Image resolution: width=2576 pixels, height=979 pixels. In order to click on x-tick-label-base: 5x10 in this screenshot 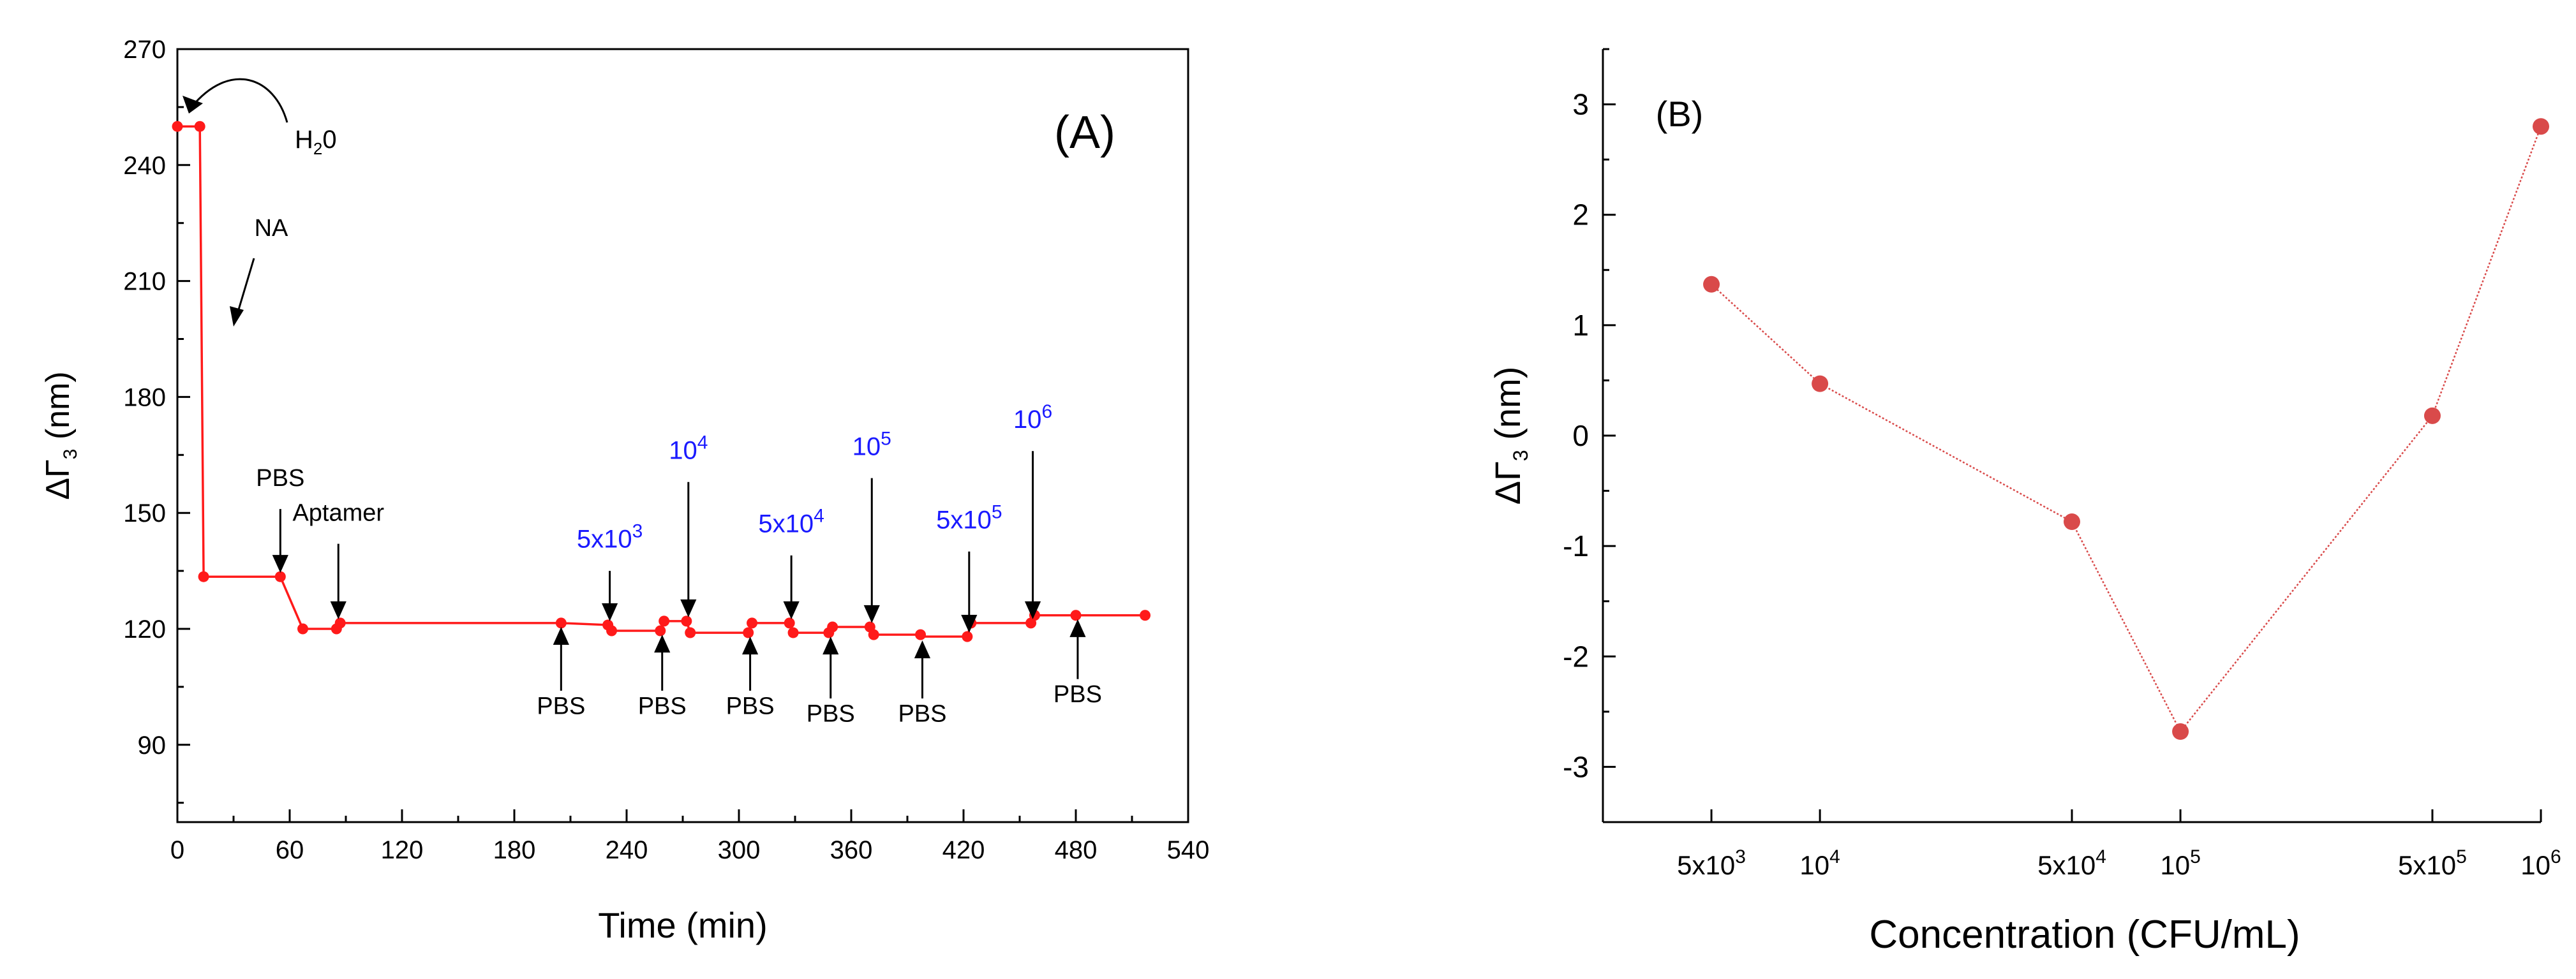, I will do `click(2427, 865)`.